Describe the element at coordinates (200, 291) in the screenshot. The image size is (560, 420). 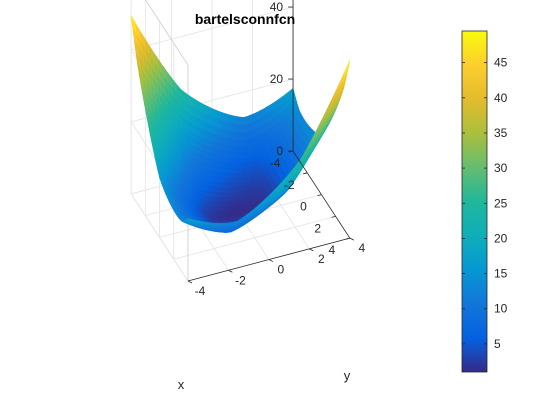
I see `y-tick-label: -4` at that location.